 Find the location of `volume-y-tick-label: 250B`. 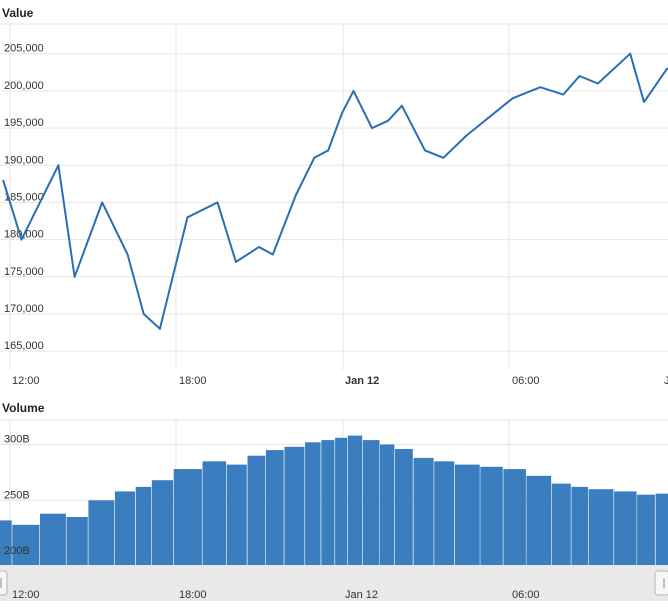

volume-y-tick-label: 250B is located at coordinates (17, 495).